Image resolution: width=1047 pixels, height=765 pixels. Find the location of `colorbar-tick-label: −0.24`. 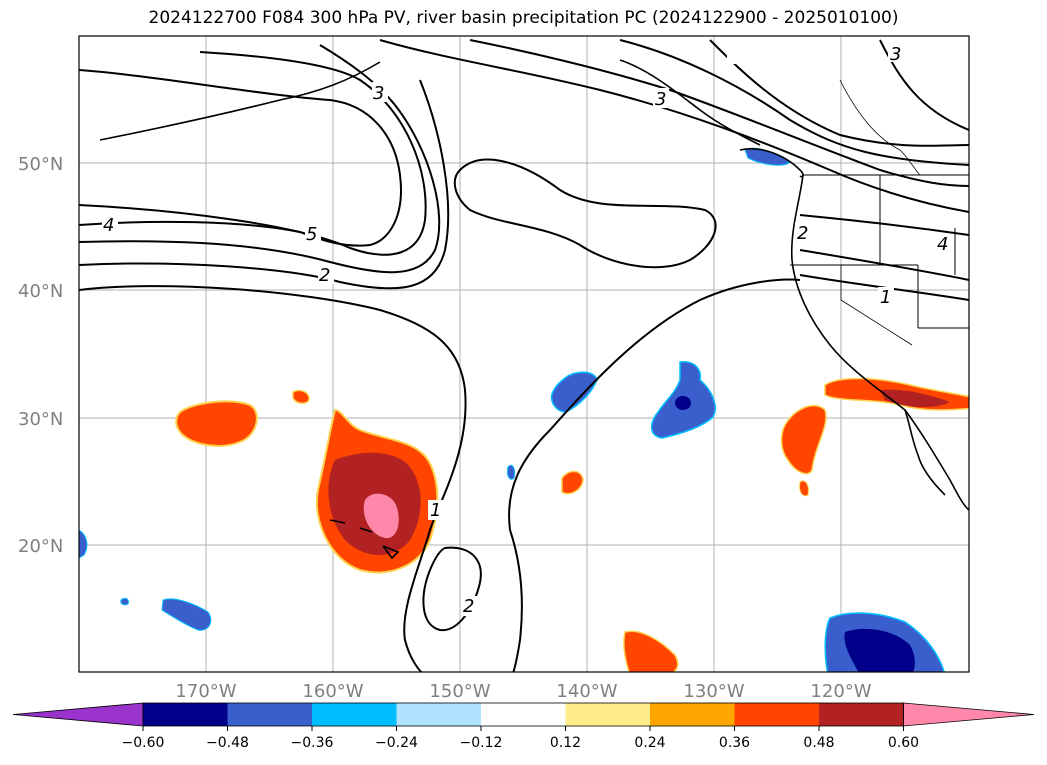

colorbar-tick-label: −0.24 is located at coordinates (396, 743).